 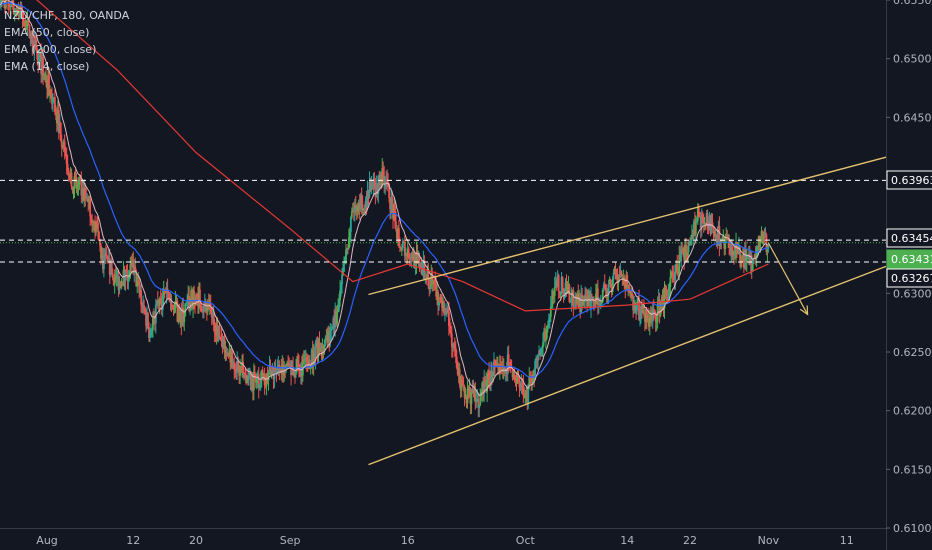 What do you see at coordinates (627, 226) in the screenshot?
I see `channel-upper-line` at bounding box center [627, 226].